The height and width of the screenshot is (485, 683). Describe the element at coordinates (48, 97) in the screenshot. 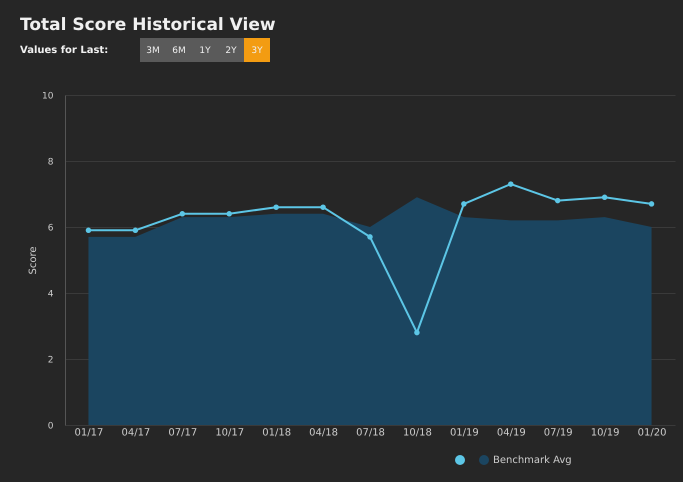

I see `y-tick-label: 10` at that location.